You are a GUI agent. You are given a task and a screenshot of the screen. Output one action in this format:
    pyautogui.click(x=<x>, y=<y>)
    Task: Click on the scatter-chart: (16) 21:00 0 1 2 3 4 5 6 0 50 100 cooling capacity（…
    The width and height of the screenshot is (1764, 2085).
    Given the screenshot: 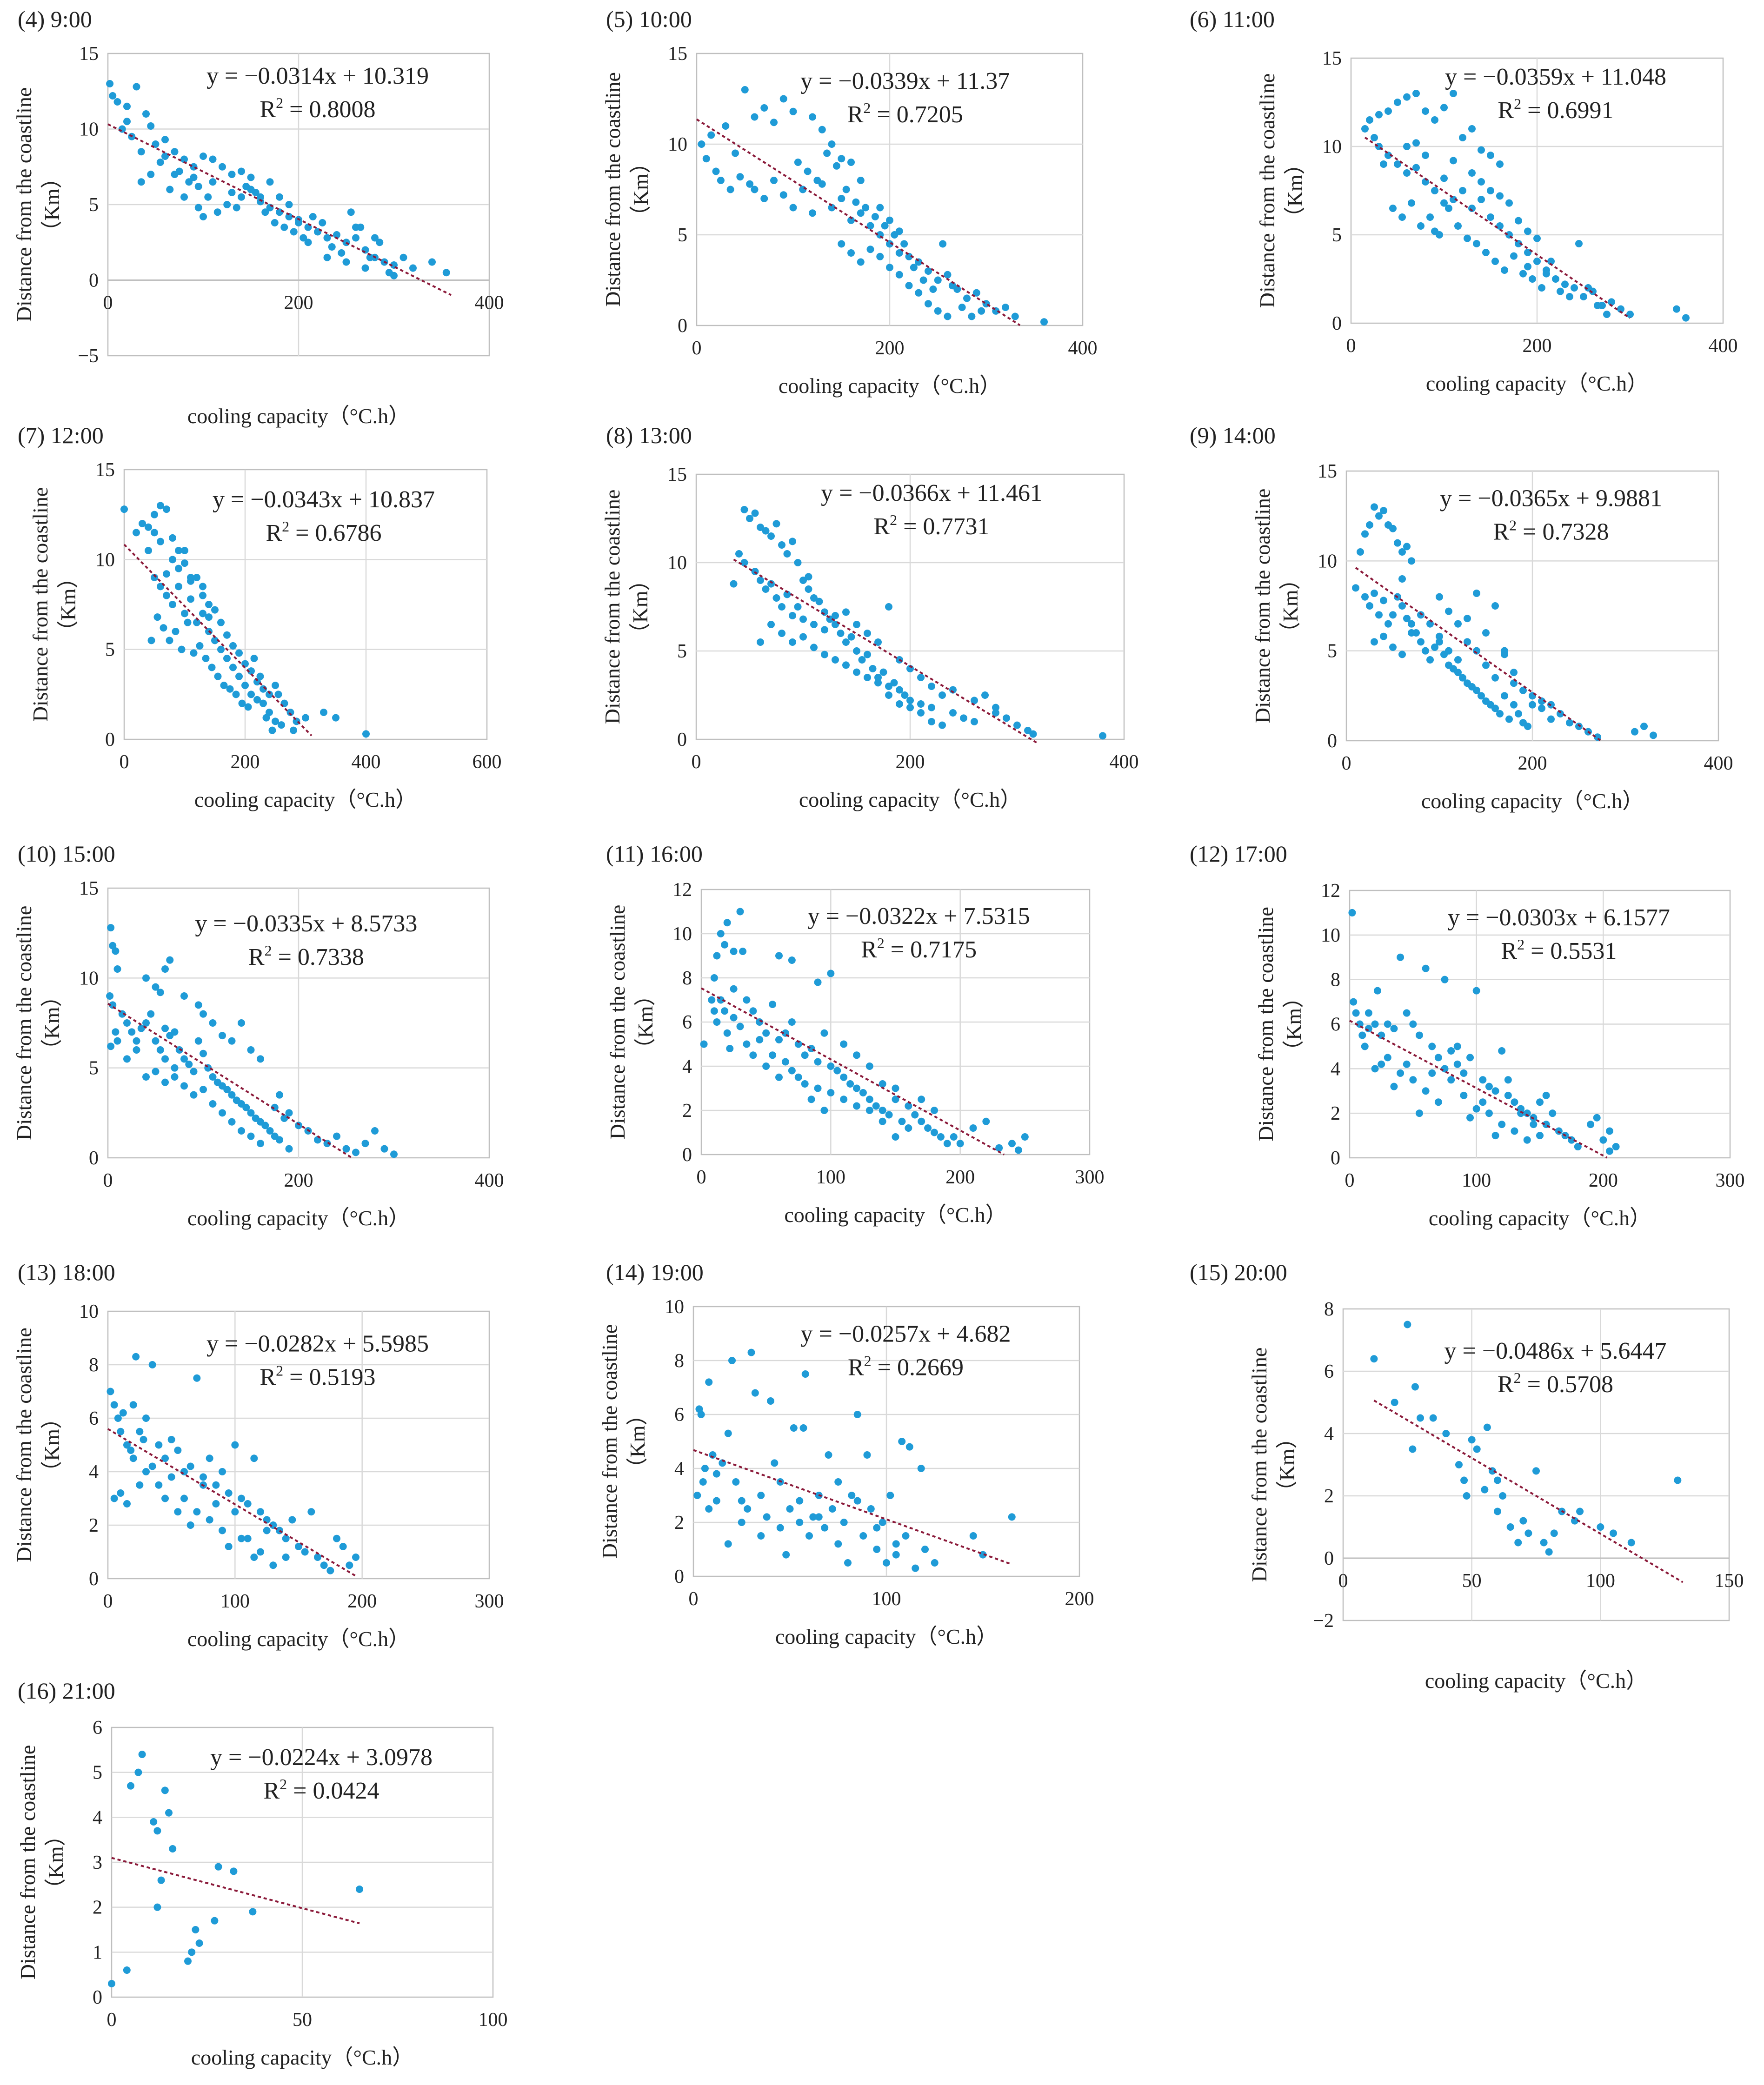 What is the action you would take?
    pyautogui.click(x=262, y=1874)
    